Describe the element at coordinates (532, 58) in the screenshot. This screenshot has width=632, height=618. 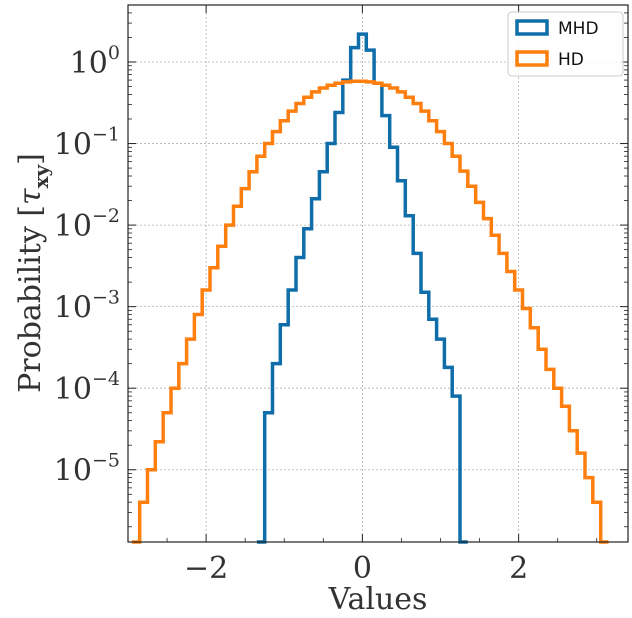
I see `legend-swatch-hd` at that location.